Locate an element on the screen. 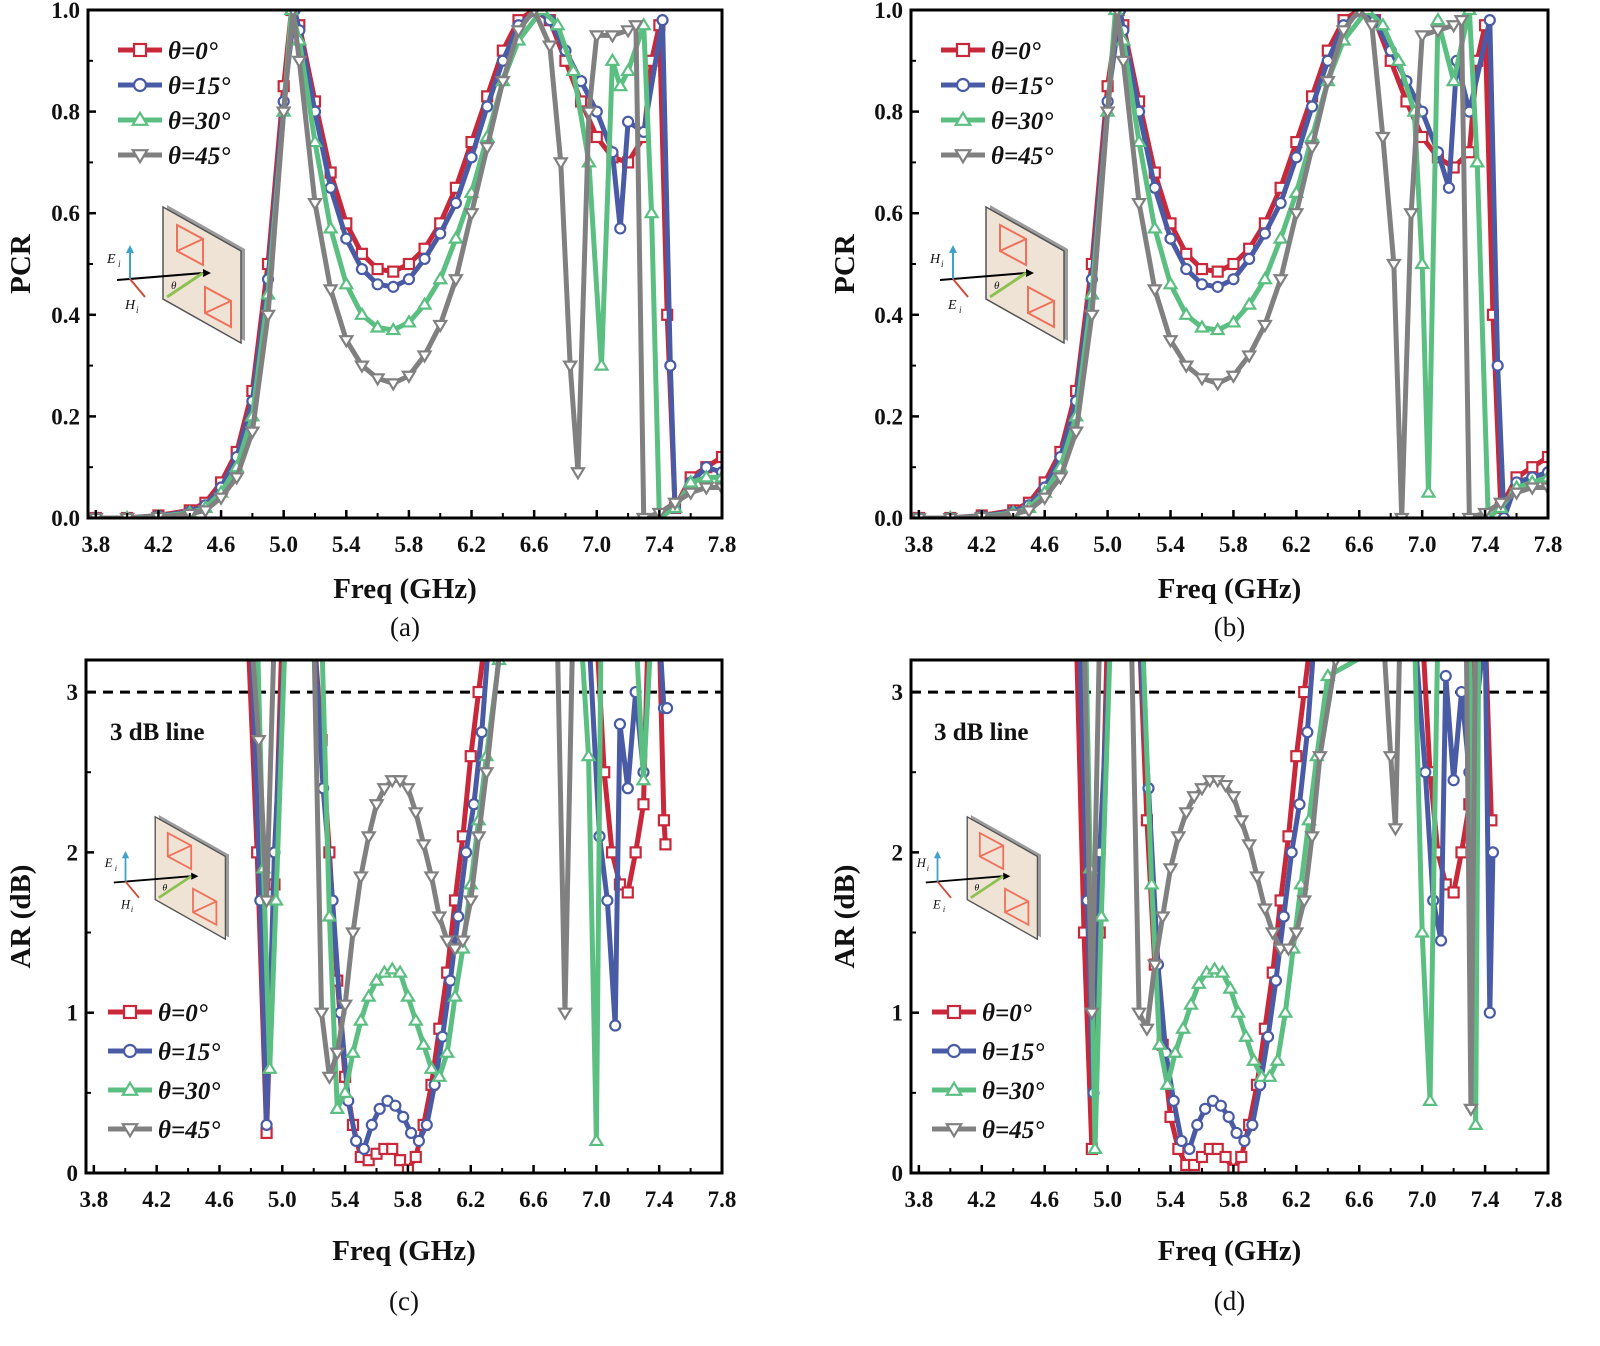  lower-field-subscript: i is located at coordinates (137, 310).